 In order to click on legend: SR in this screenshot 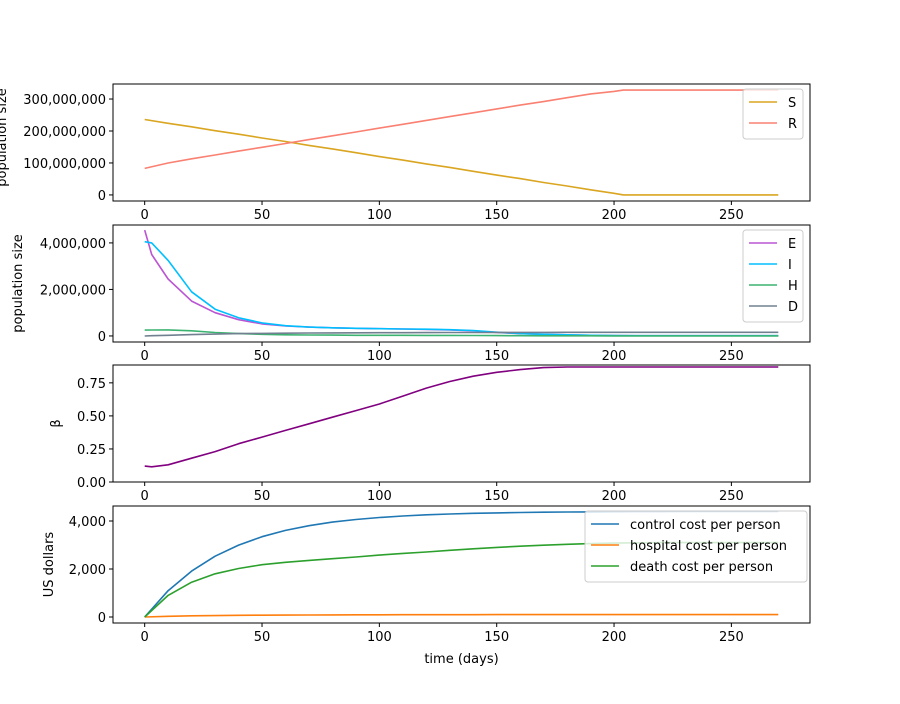, I will do `click(773, 114)`.